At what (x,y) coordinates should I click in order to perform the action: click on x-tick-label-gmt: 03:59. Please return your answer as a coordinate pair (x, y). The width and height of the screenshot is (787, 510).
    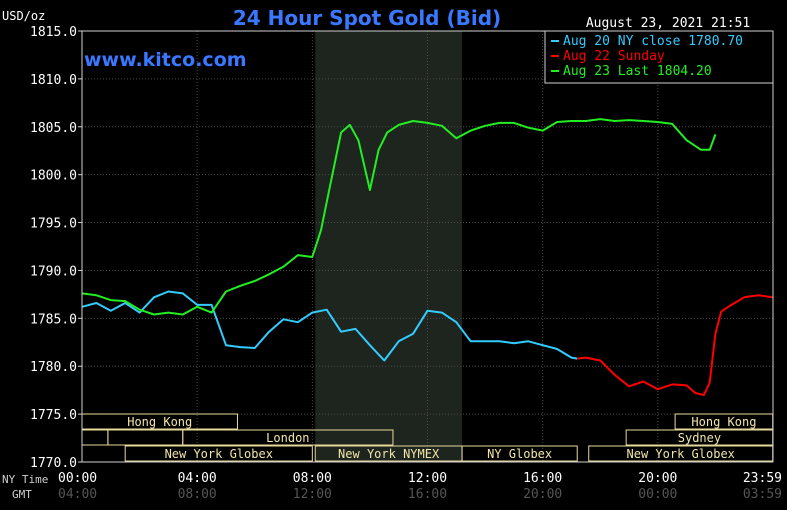
    Looking at the image, I should click on (762, 494).